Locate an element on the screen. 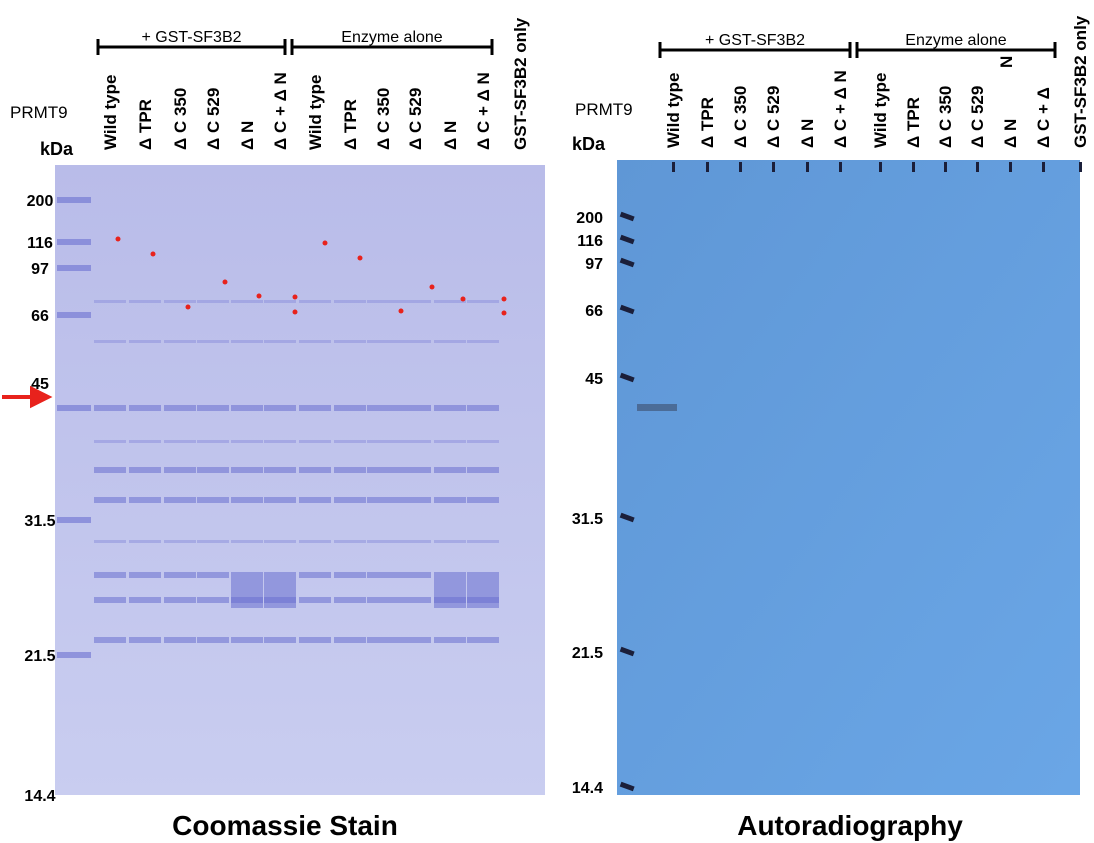 Image resolution: width=1094 pixels, height=843 pixels. arrow is located at coordinates (27, 397).